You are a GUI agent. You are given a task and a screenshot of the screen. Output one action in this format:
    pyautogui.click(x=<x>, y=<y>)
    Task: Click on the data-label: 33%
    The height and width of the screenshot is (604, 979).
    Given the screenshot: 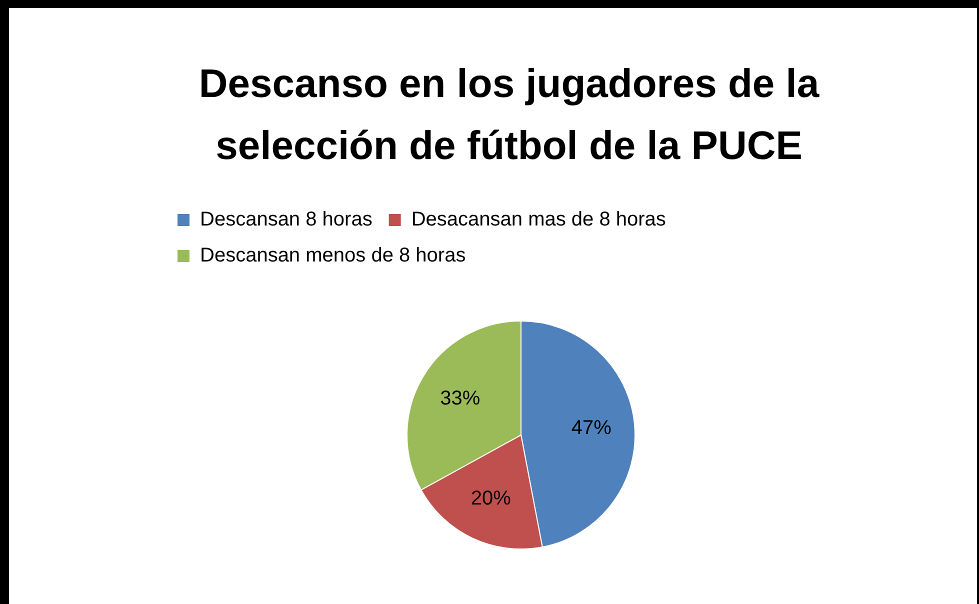 What is the action you would take?
    pyautogui.click(x=460, y=399)
    